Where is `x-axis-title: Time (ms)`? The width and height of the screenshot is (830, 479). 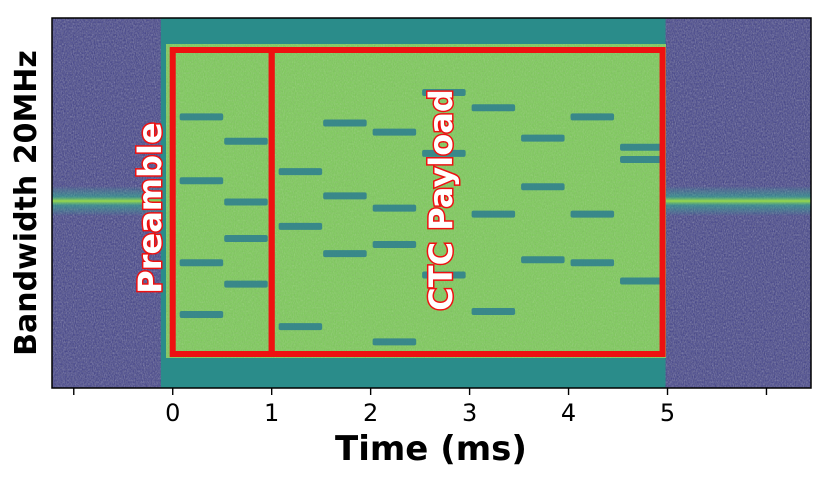 x-axis-title: Time (ms) is located at coordinates (431, 449).